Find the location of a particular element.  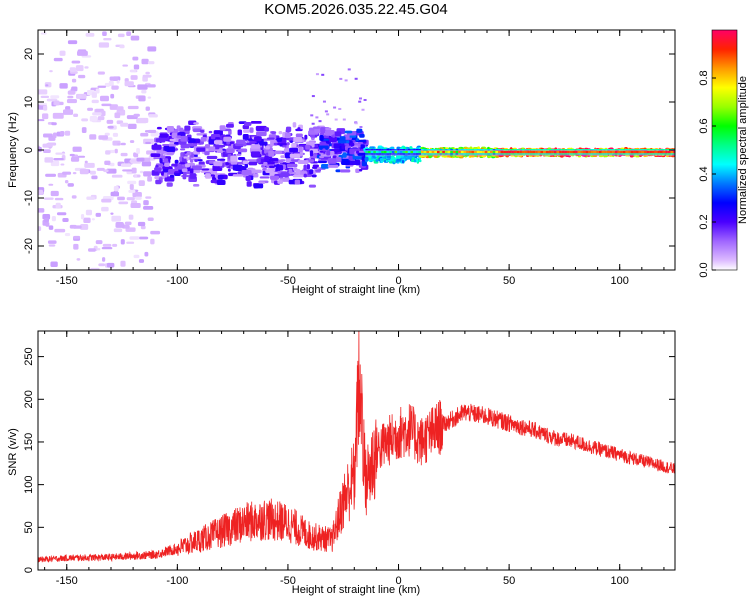

snr-y-tick-label: 0 is located at coordinates (29, 570).